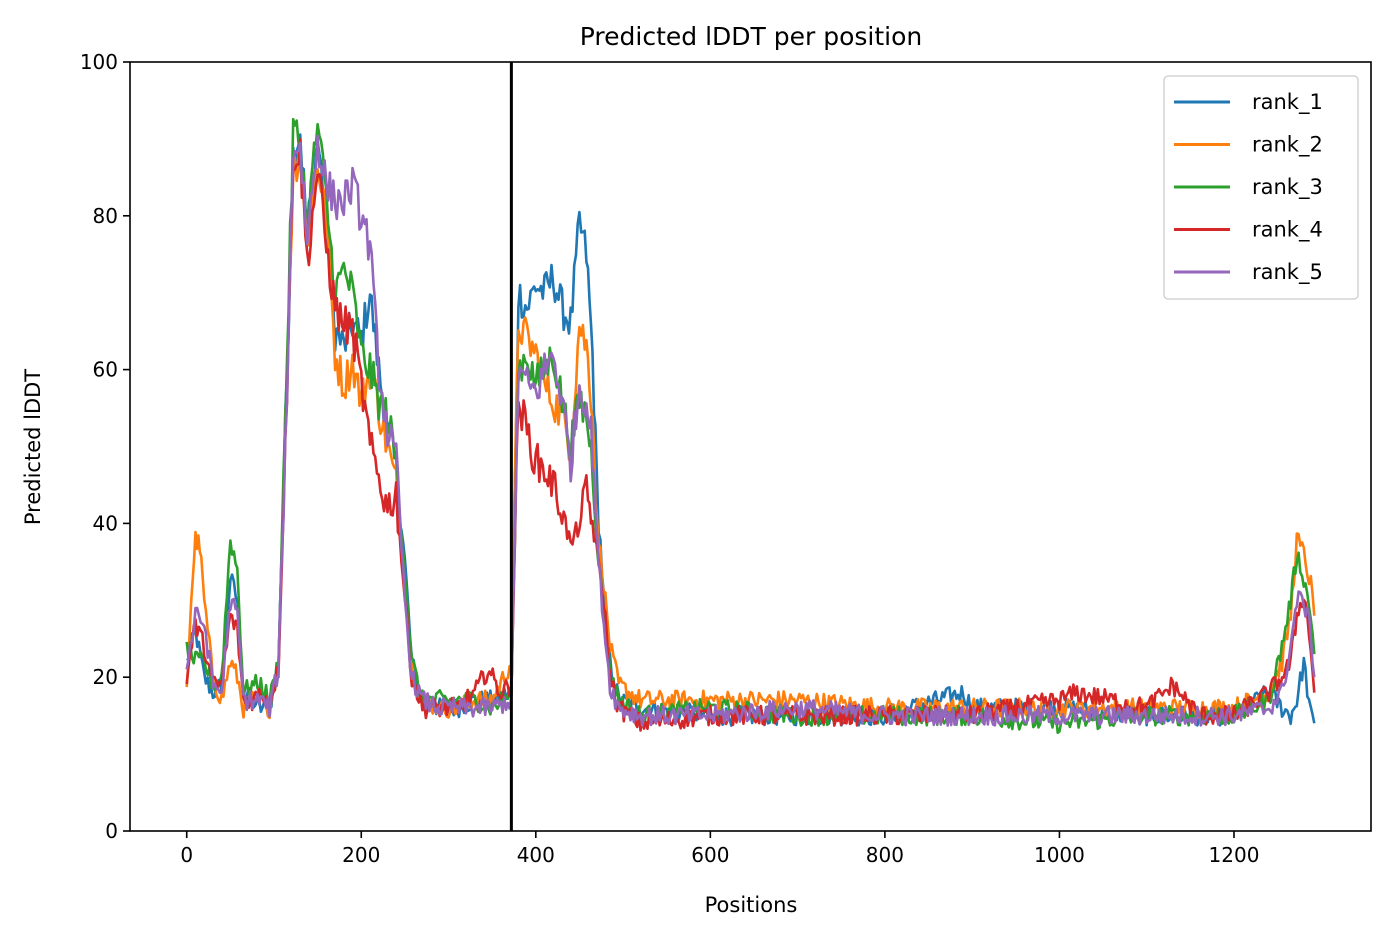  I want to click on y-tick-label: 60, so click(105, 370).